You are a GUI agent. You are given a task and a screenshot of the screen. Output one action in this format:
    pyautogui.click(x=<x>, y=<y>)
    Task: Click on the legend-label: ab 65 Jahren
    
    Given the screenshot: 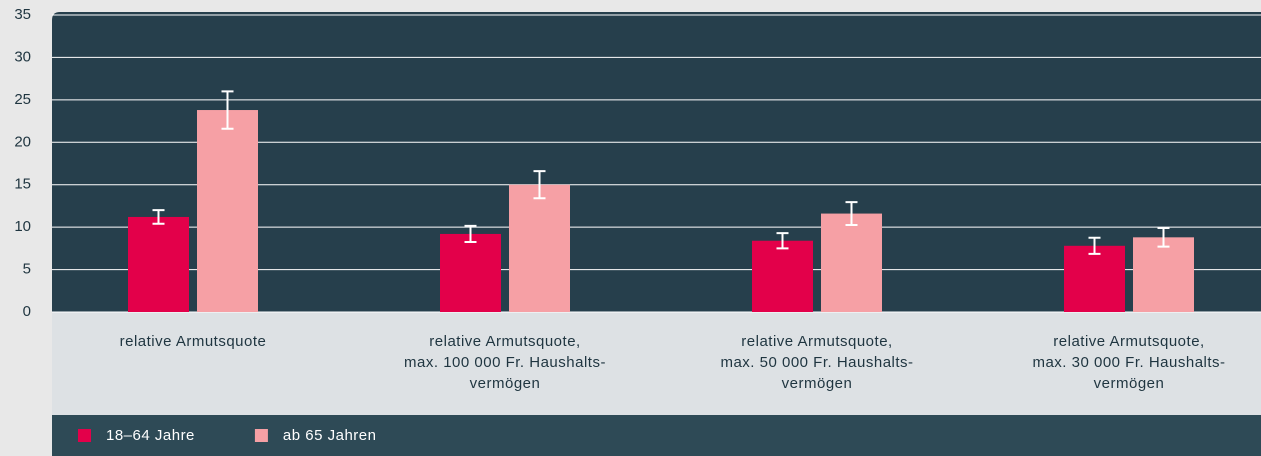 What is the action you would take?
    pyautogui.click(x=330, y=435)
    